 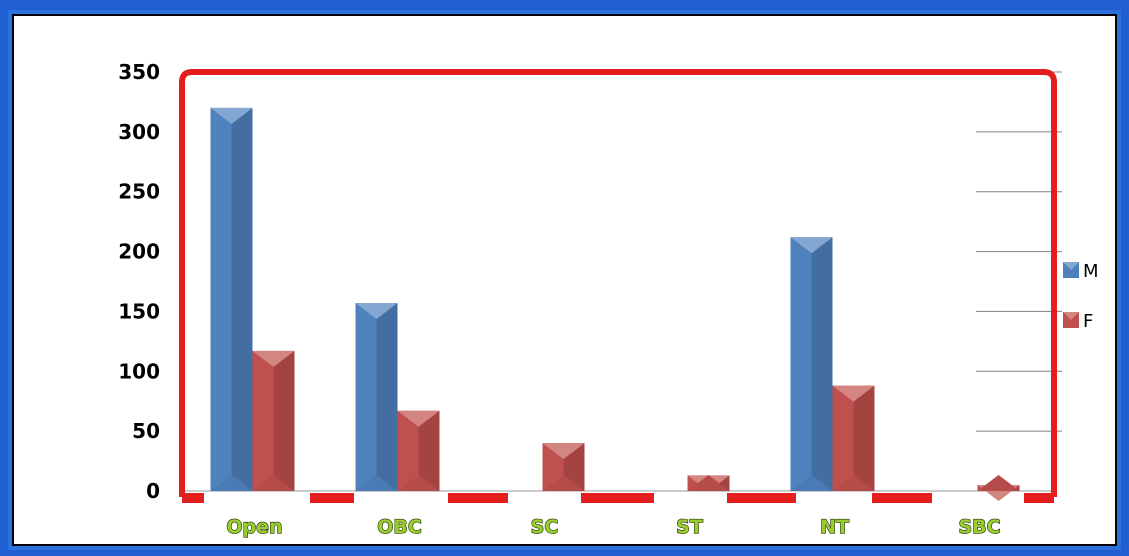 What do you see at coordinates (139, 252) in the screenshot?
I see `y-tick-label: 200` at bounding box center [139, 252].